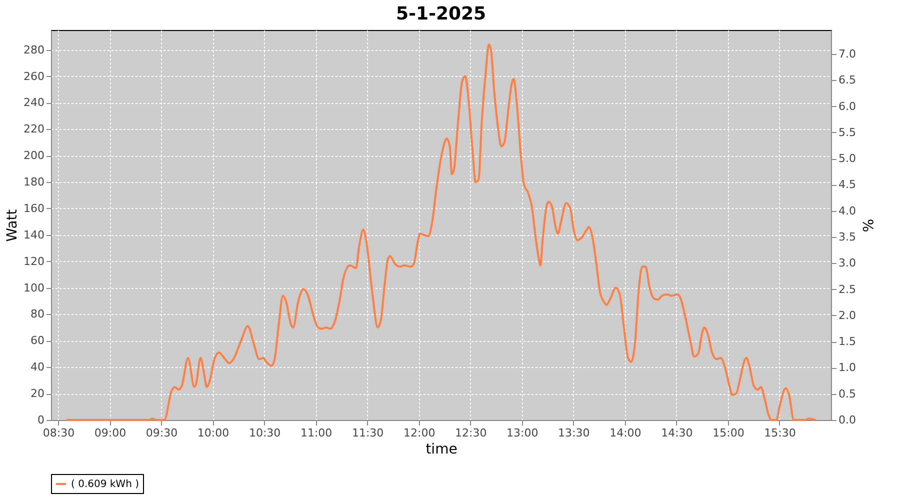 Image resolution: width=900 pixels, height=500 pixels. I want to click on y2-tick-label: 3.0, so click(847, 263).